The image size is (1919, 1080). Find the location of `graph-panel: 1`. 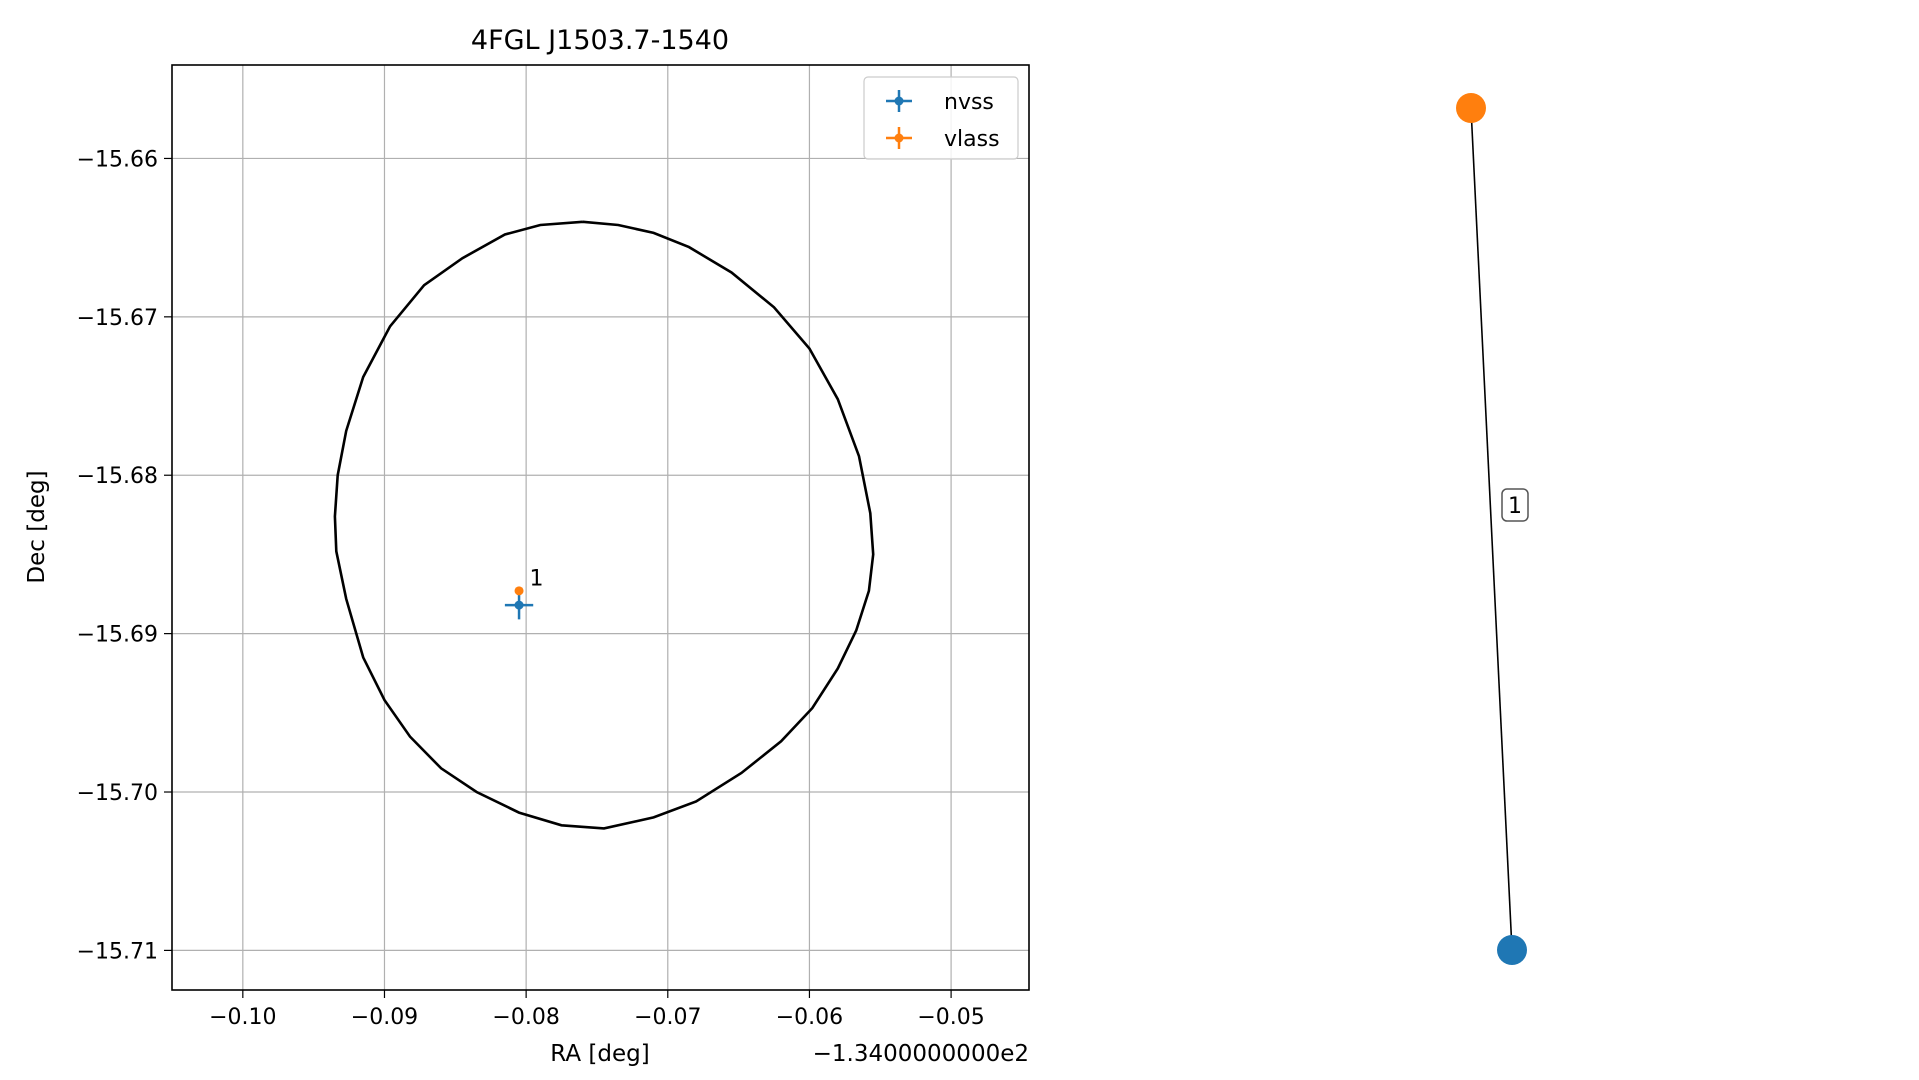

graph-panel: 1 is located at coordinates (1492, 529).